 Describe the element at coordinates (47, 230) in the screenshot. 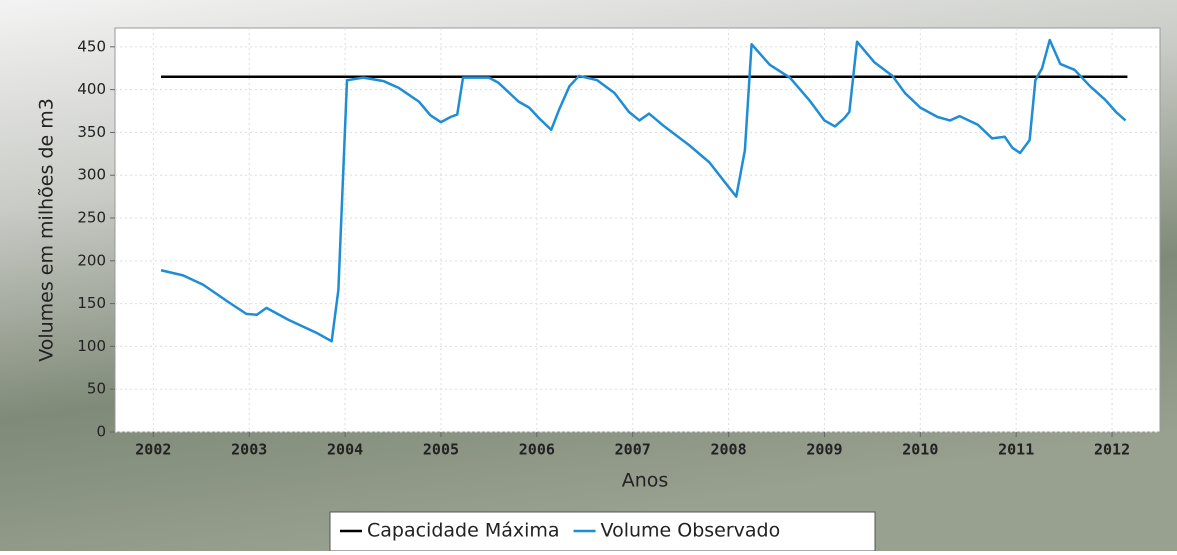

I see `y-axis-label: Volumes em milhões de m3` at that location.